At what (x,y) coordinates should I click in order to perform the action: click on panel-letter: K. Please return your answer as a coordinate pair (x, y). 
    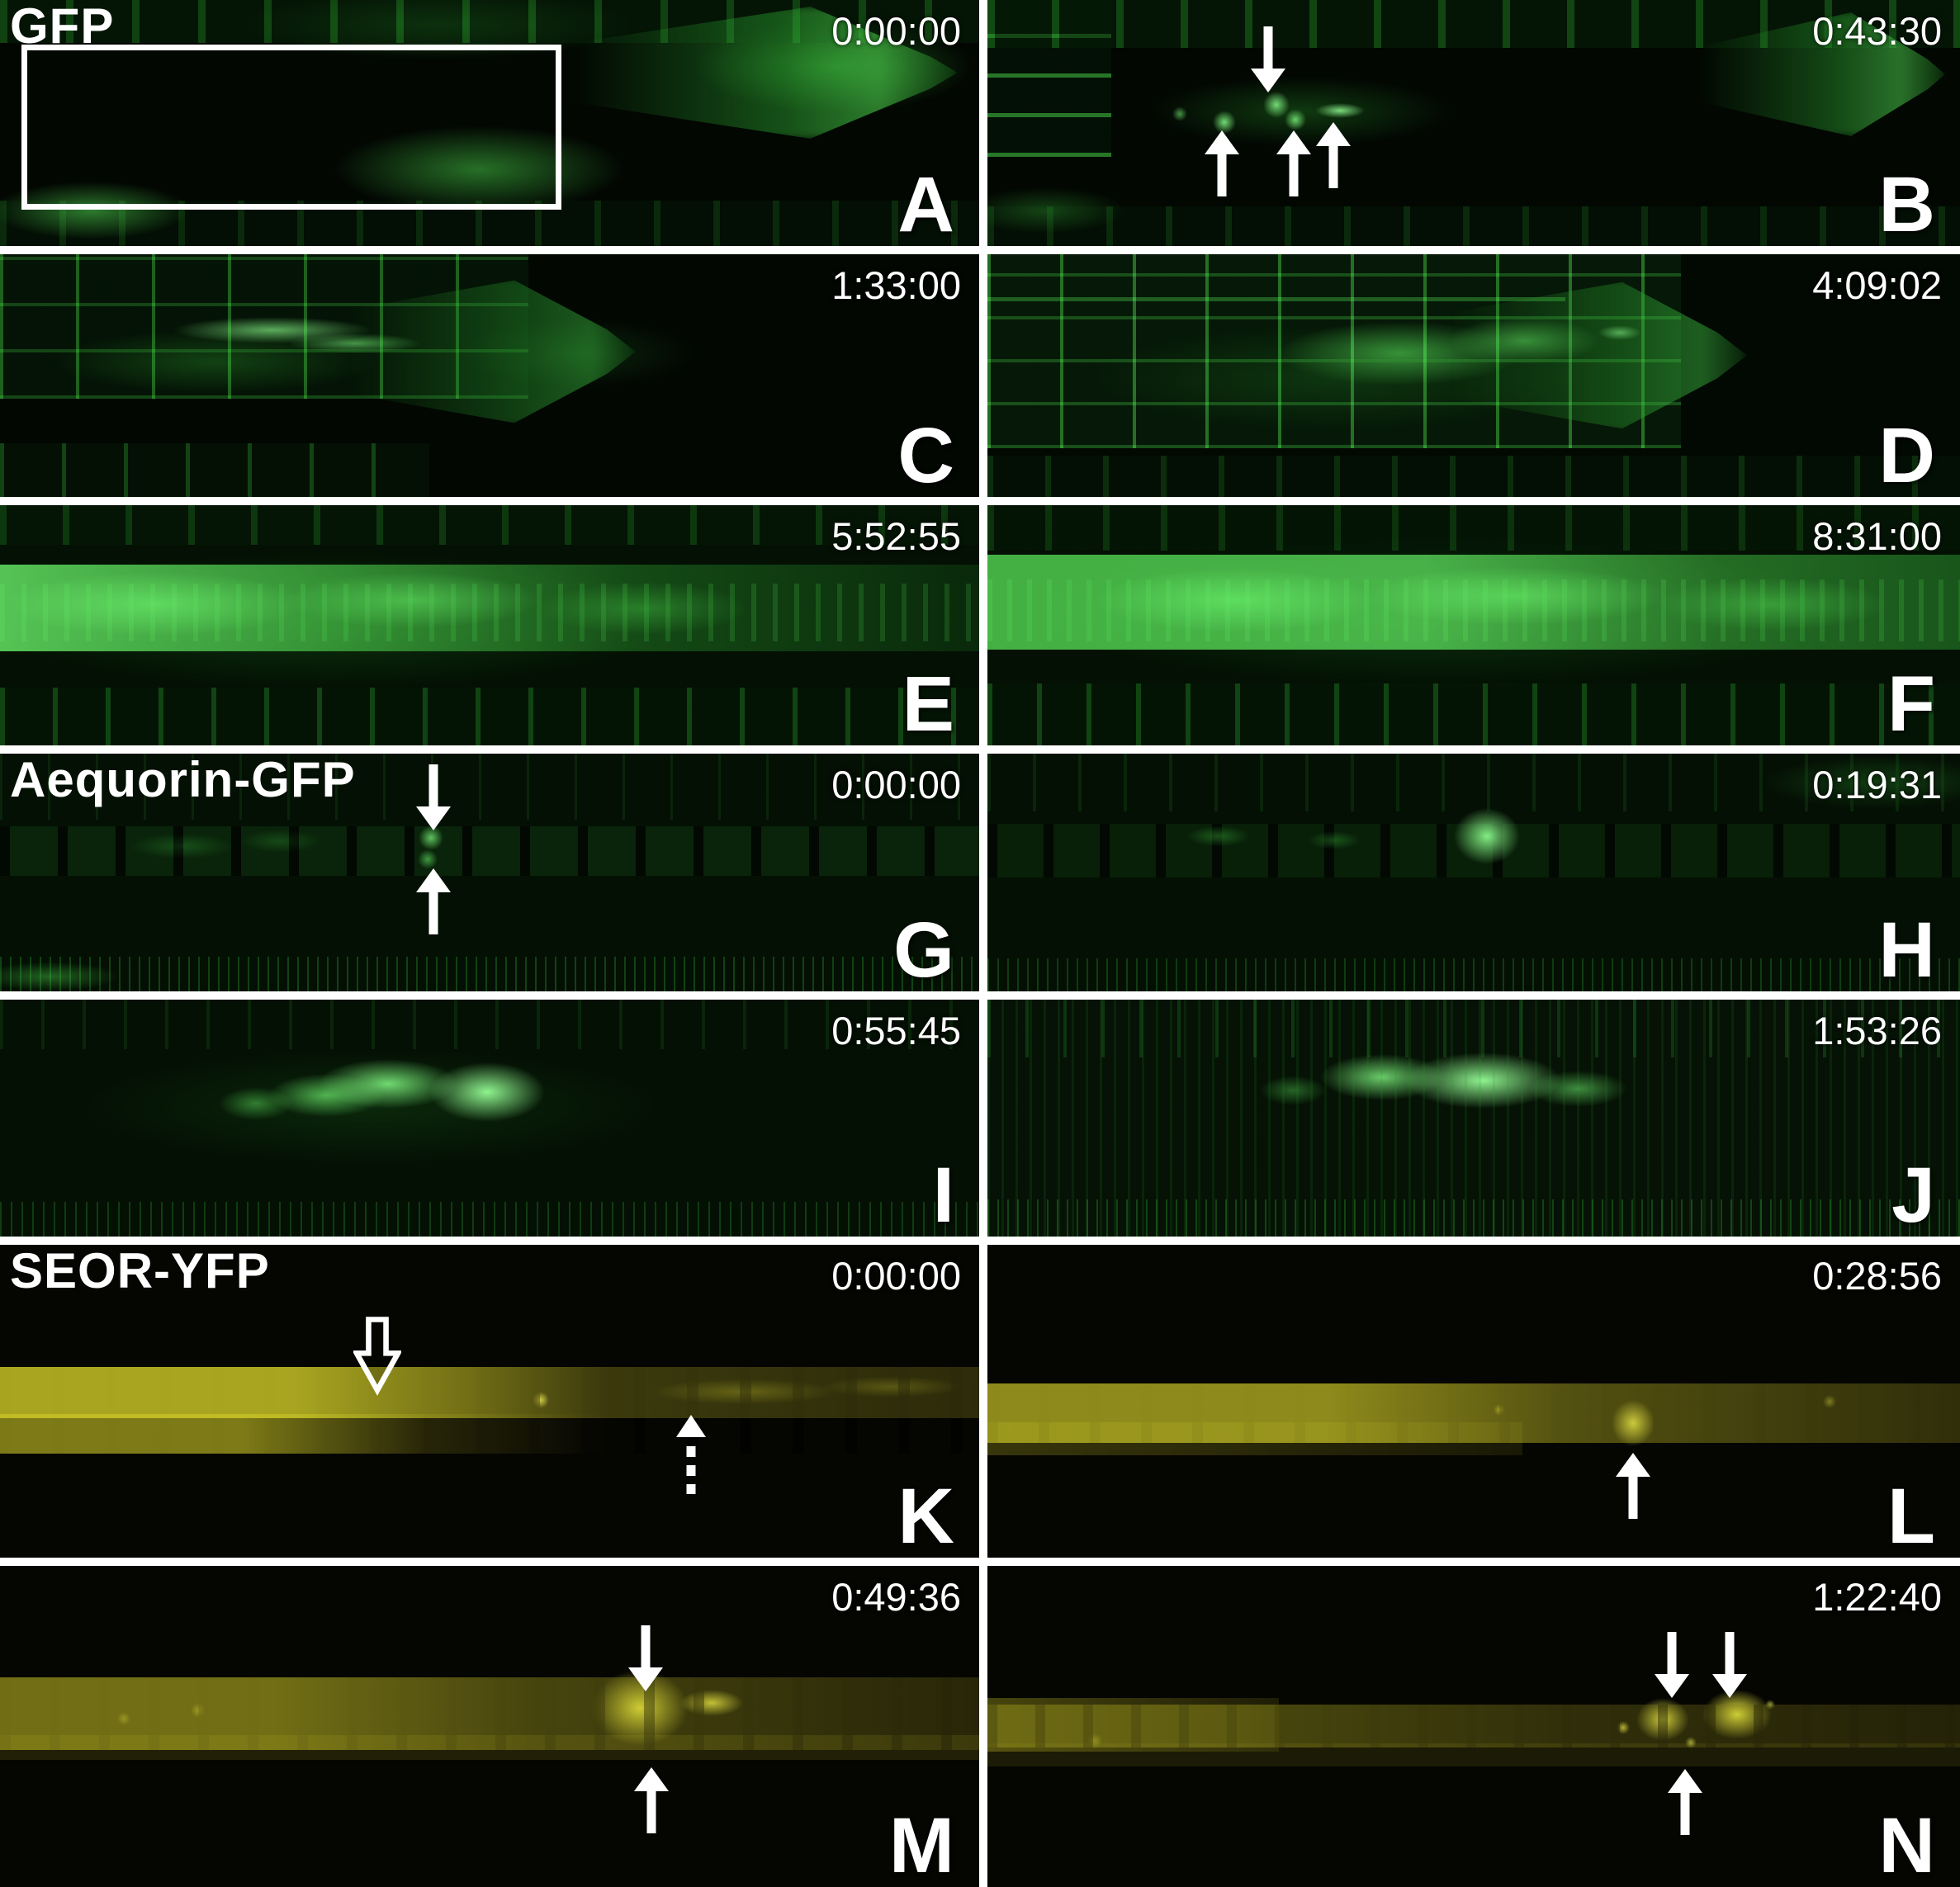
    Looking at the image, I should click on (926, 1515).